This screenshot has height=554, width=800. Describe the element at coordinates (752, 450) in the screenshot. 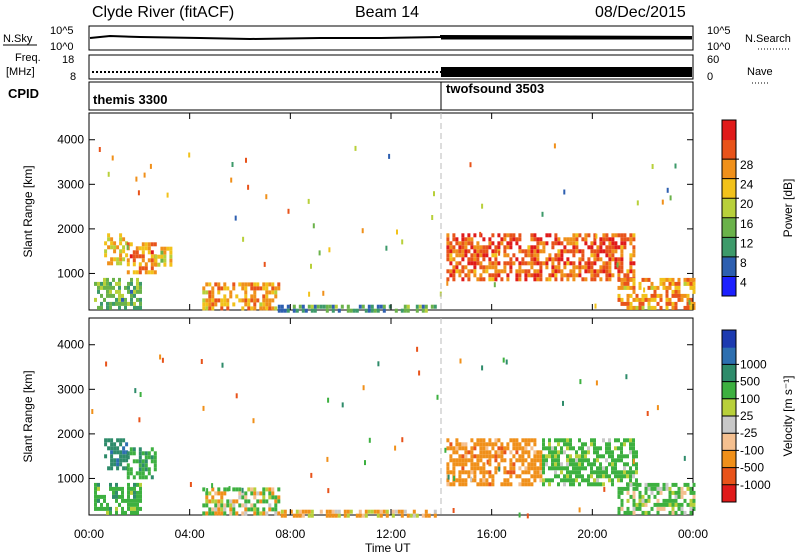

I see `colorbar-tick-label: -100` at that location.